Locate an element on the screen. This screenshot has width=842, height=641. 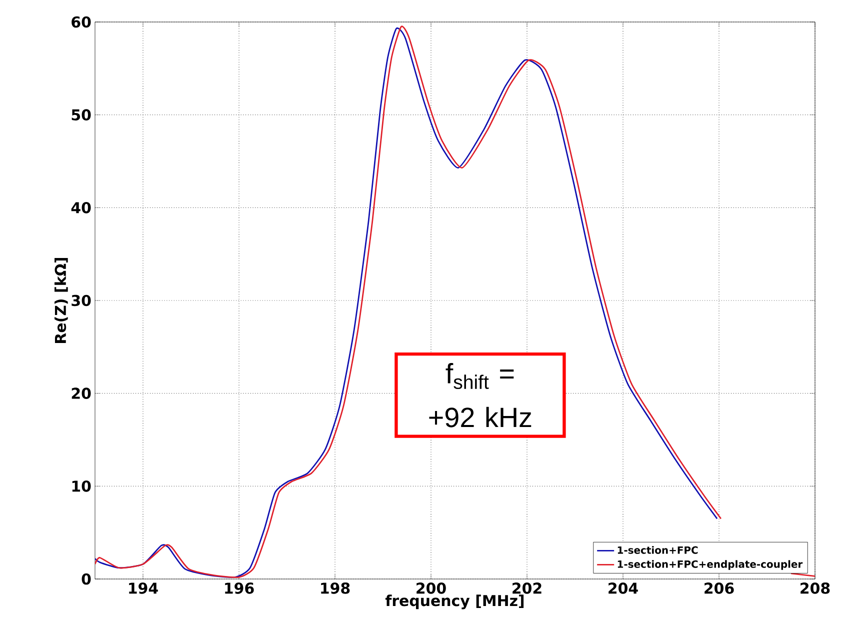
x-tick-label: 202 is located at coordinates (527, 588).